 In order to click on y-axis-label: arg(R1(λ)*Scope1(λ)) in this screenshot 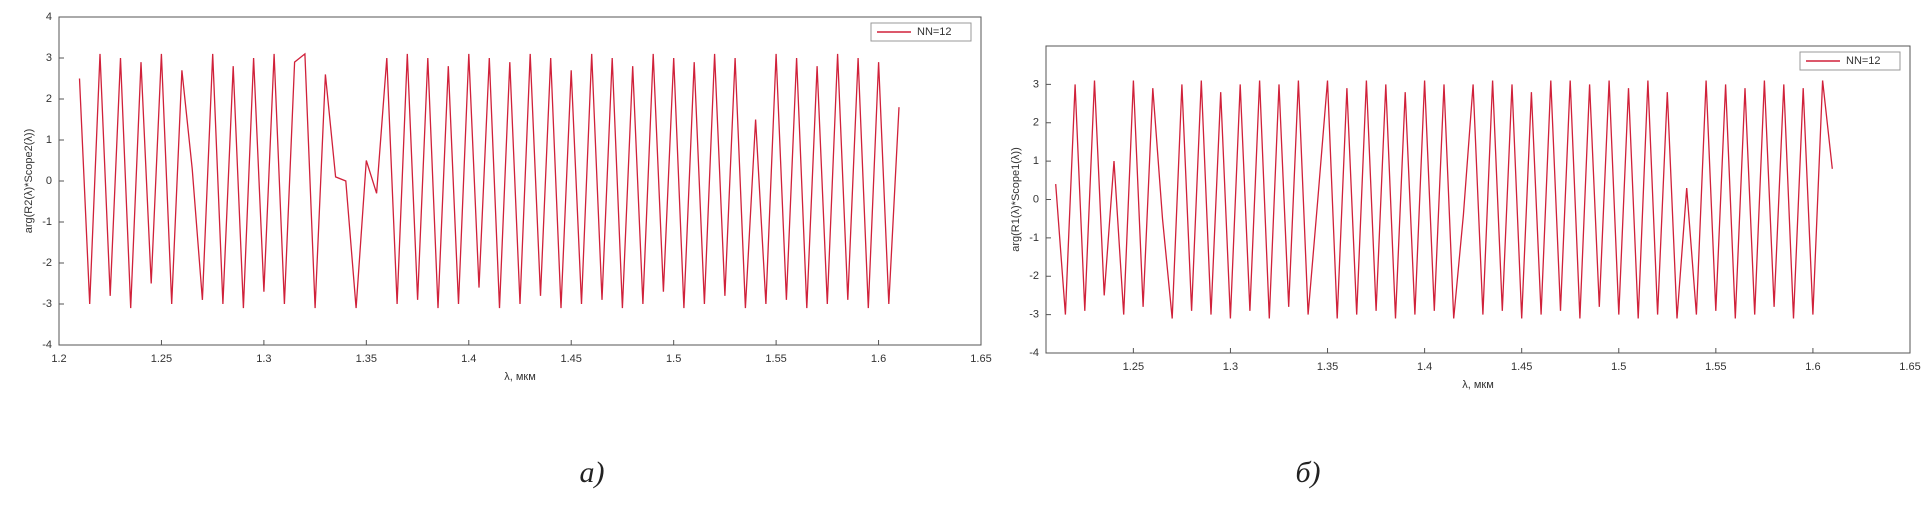, I will do `click(1016, 199)`.